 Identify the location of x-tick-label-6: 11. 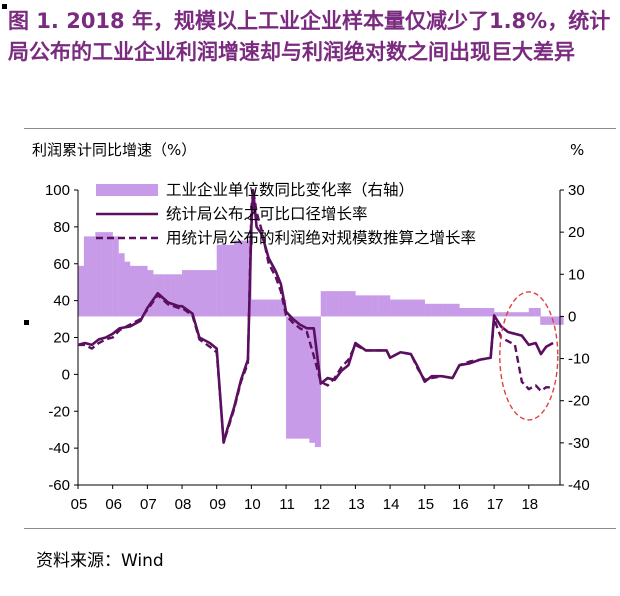
(287, 504).